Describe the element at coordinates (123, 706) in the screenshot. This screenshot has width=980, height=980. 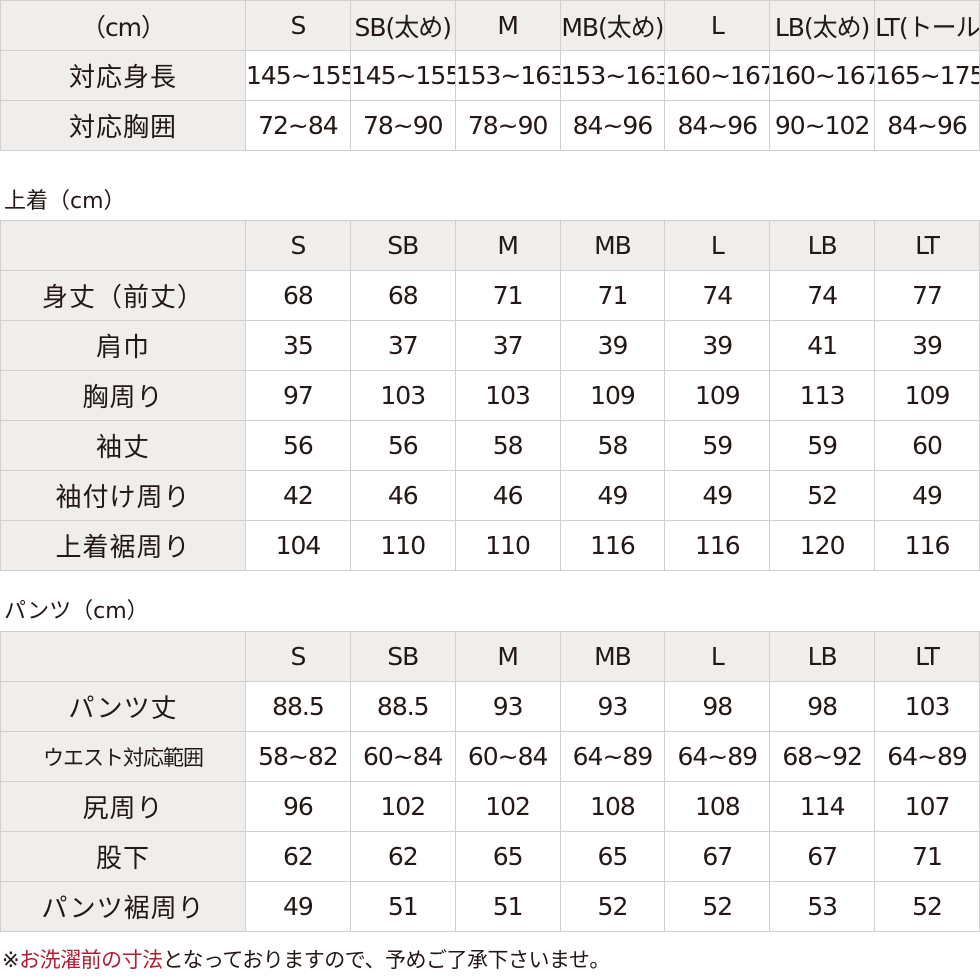
I see `row-label: パンツ丈` at that location.